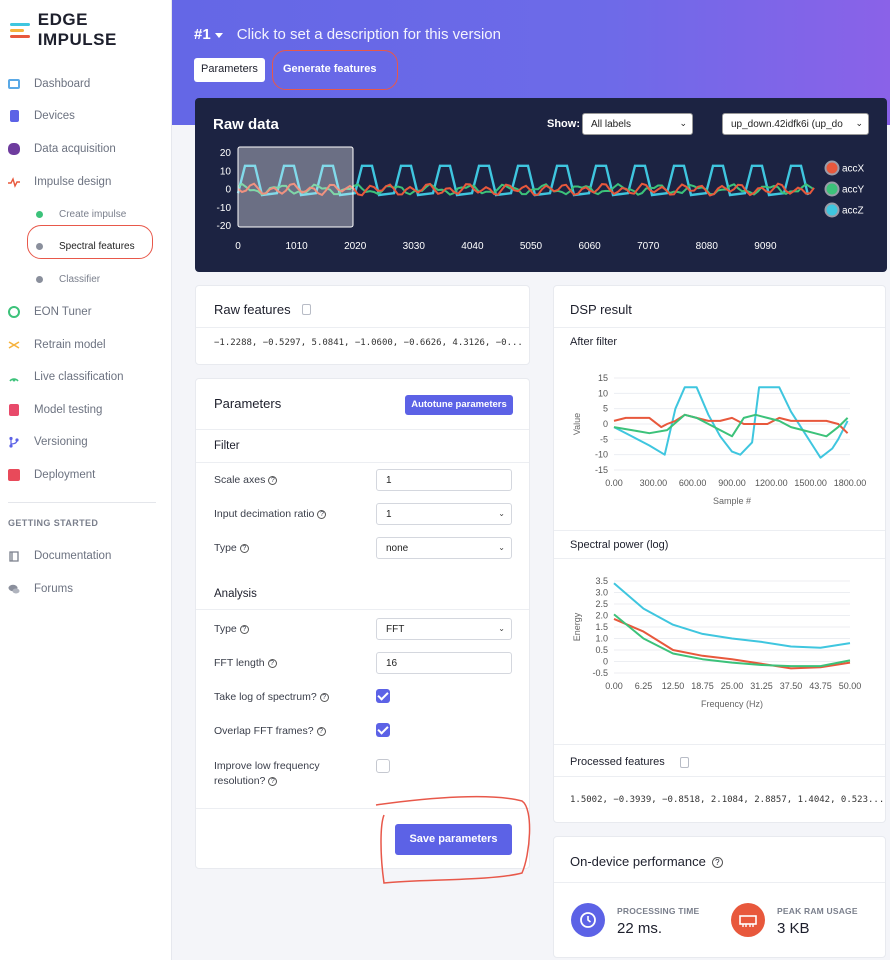  I want to click on y-tick-label: 2.5, so click(601, 604).